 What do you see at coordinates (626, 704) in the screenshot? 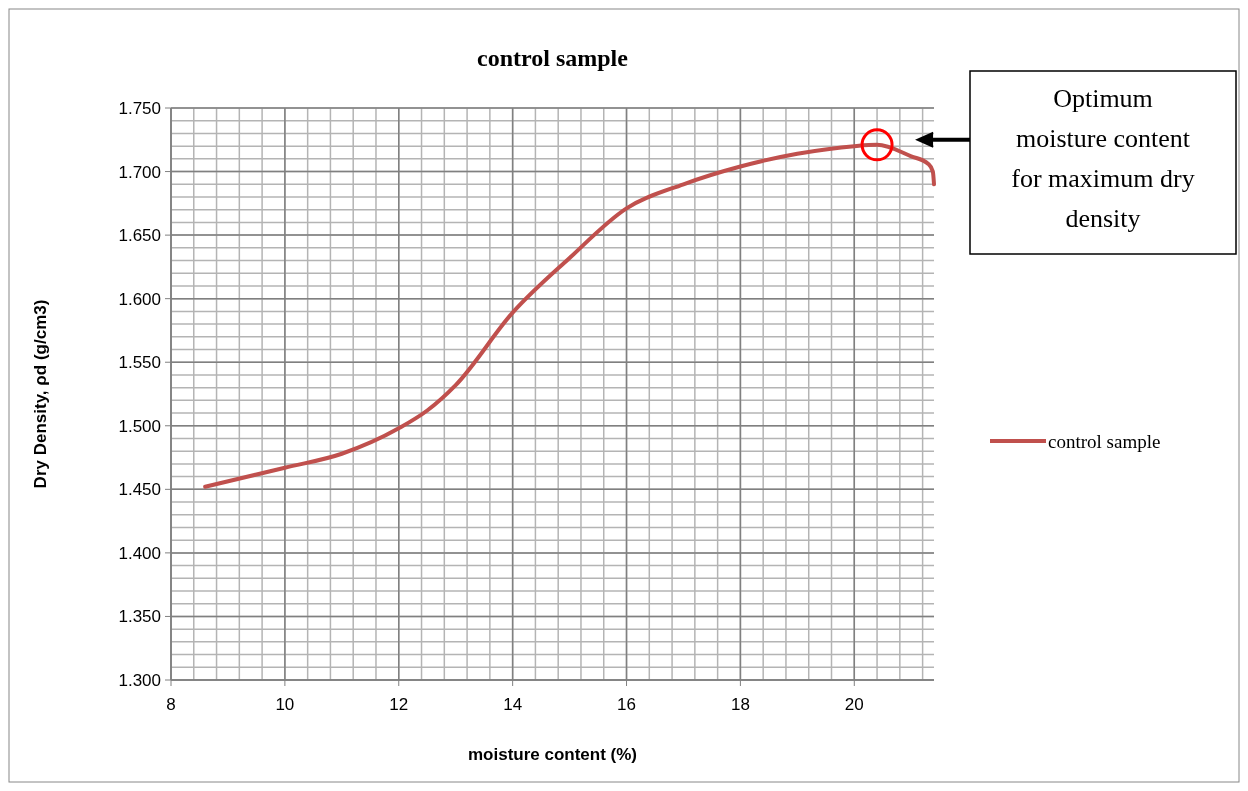
I see `x-tick-label: 16` at bounding box center [626, 704].